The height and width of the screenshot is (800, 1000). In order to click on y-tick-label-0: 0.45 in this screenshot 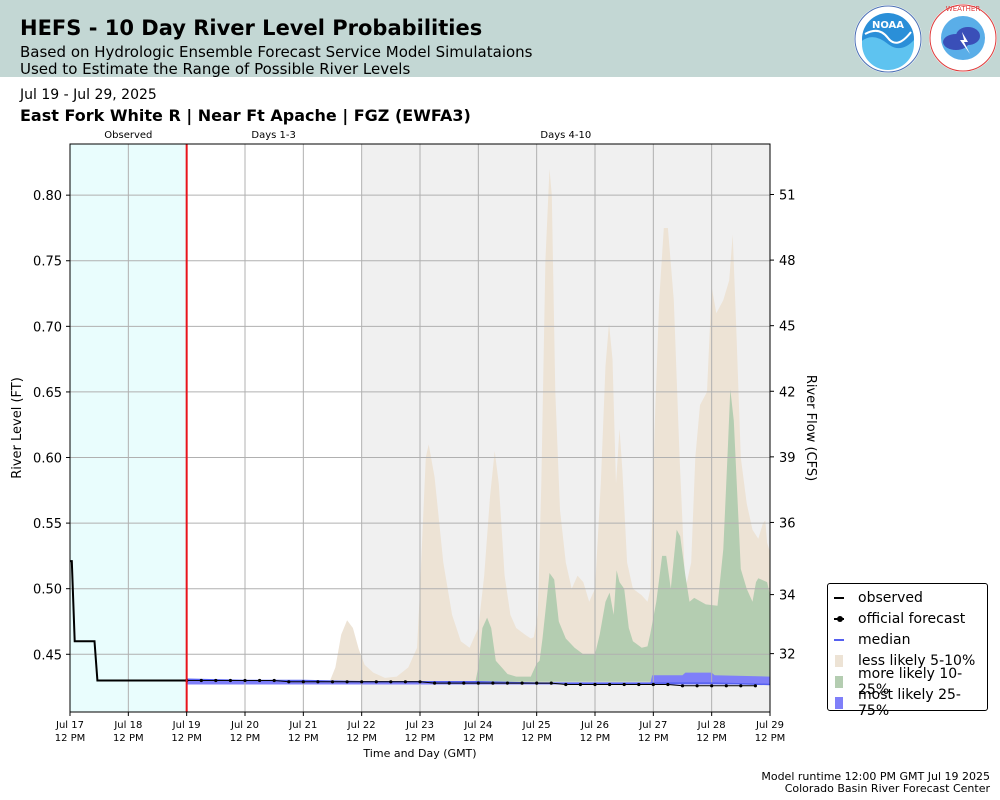, I will do `click(47, 655)`.